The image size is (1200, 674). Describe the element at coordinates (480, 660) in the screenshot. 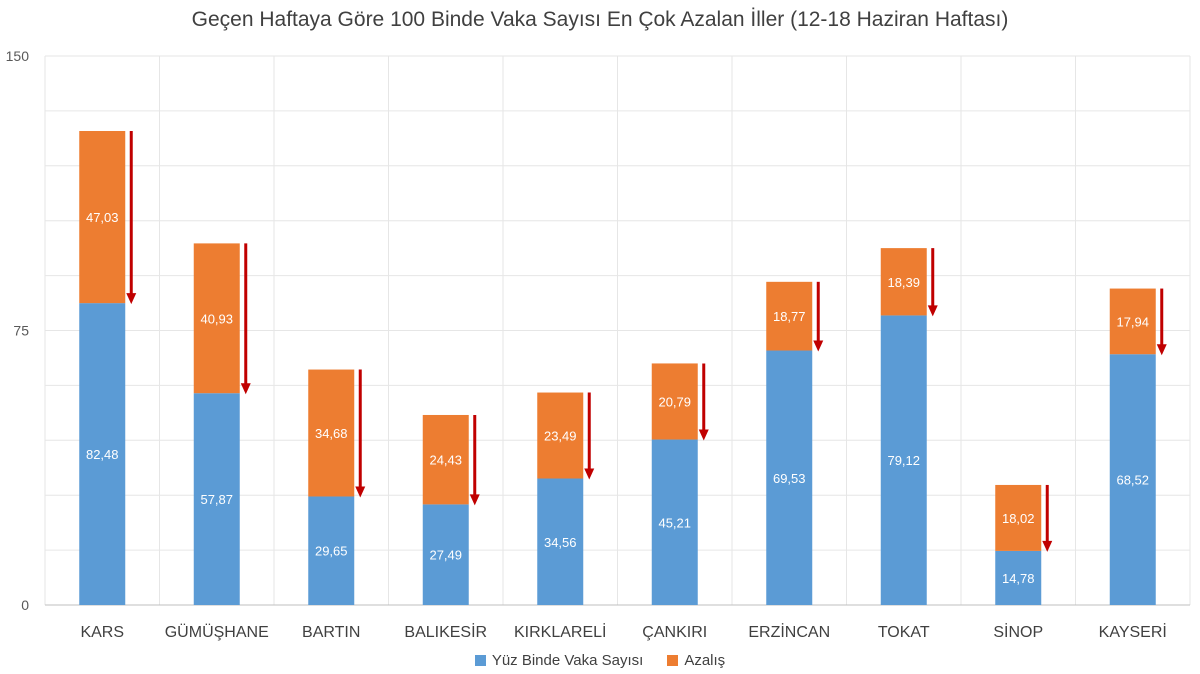

I see `legend-swatch-cases` at that location.